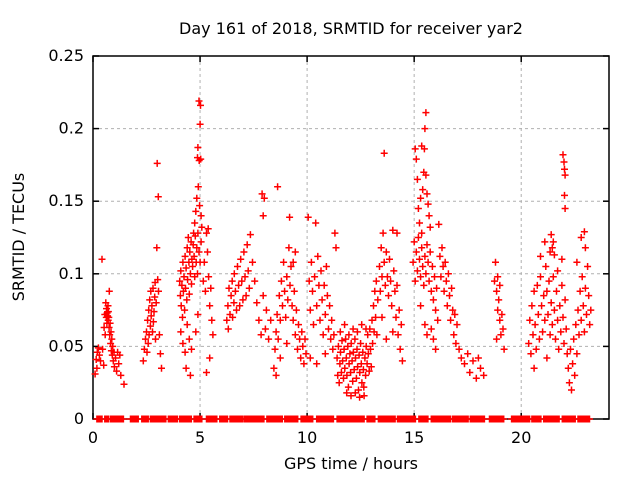 The width and height of the screenshot is (640, 480). Describe the element at coordinates (66, 55) in the screenshot. I see `y-tick-label: 0.25` at that location.